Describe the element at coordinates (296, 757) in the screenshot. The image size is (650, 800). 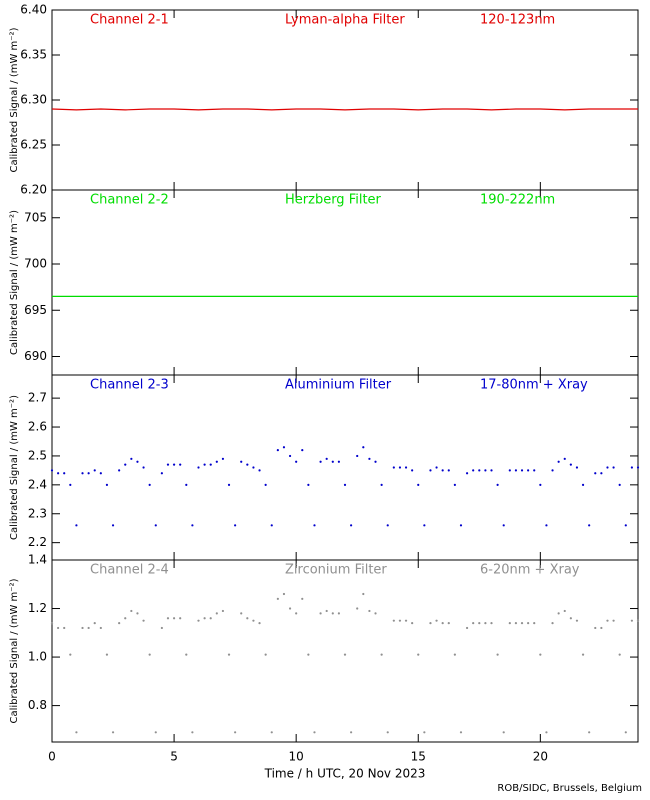
I see `x-tick-label: 10` at that location.